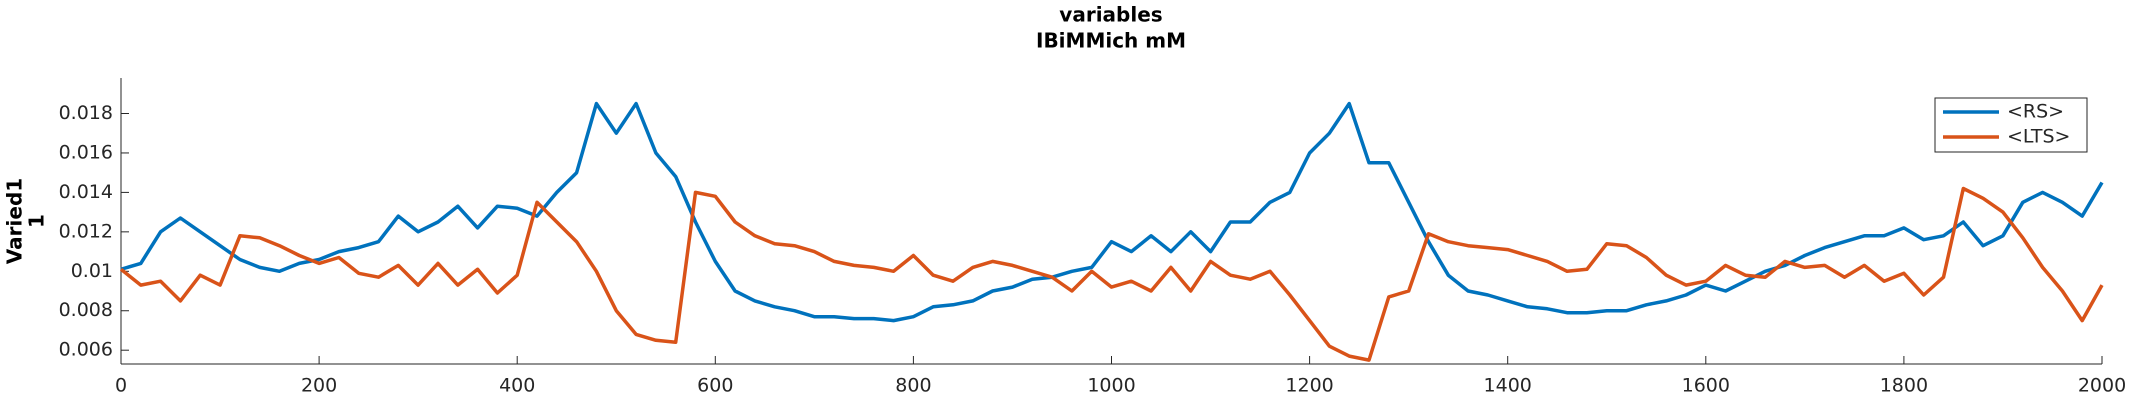 The image size is (2133, 400). Describe the element at coordinates (1111, 41) in the screenshot. I see `chart-subtitle: IBiMMich mM` at that location.